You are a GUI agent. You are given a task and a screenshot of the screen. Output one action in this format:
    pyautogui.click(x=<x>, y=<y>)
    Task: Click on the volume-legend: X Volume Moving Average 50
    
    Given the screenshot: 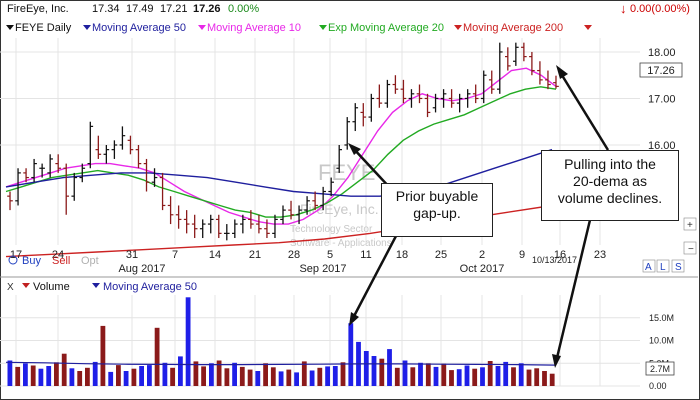 What is the action you would take?
    pyautogui.click(x=102, y=287)
    